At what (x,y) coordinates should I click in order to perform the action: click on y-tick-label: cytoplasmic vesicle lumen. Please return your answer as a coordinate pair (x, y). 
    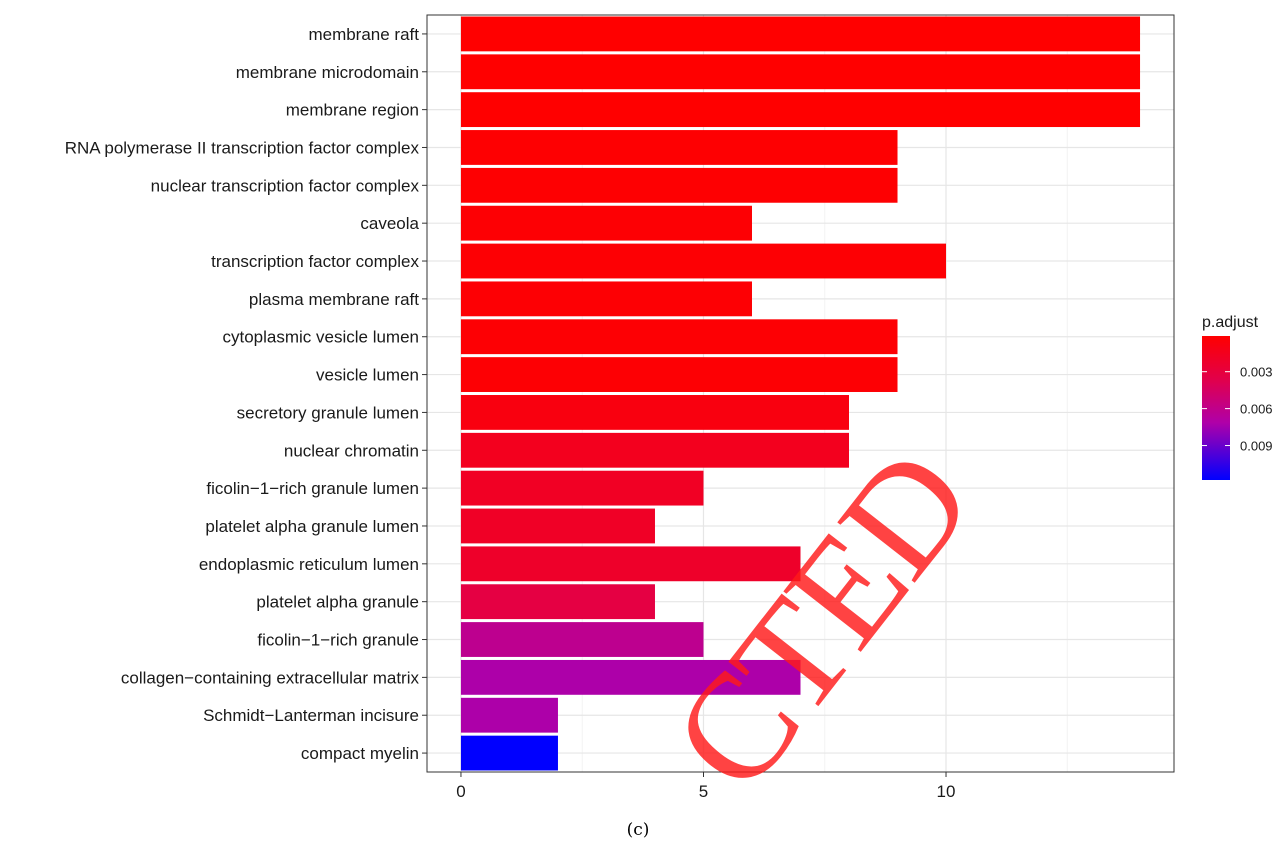
    Looking at the image, I should click on (320, 337).